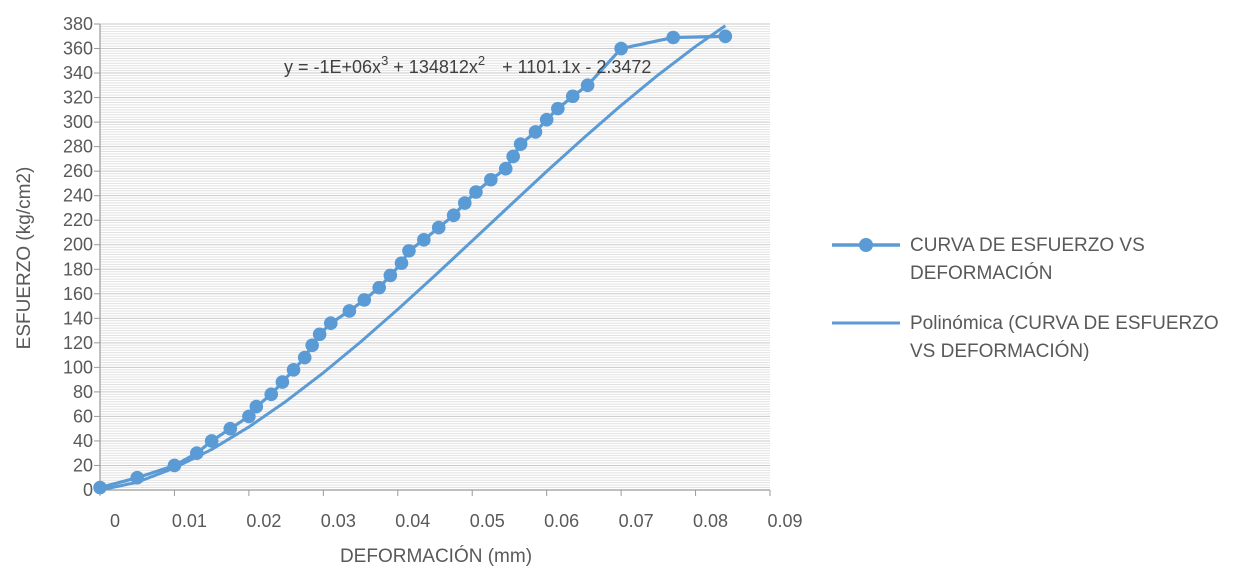 This screenshot has height=571, width=1239. I want to click on y-tick-label: 260, so click(78, 171).